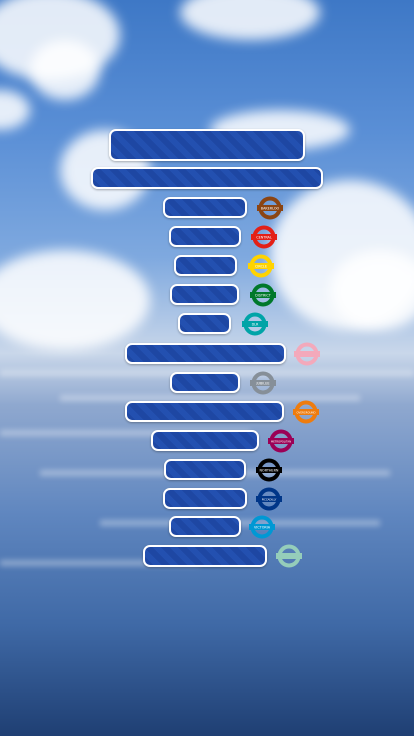  I want to click on northern-roundel-icon: NORTHERN, so click(269, 470).